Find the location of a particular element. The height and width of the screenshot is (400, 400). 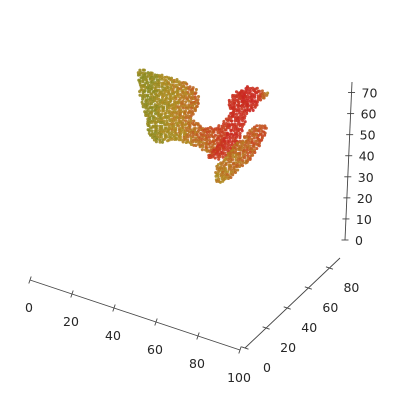

surface-upper-right-cap is located at coordinates (253, 99).